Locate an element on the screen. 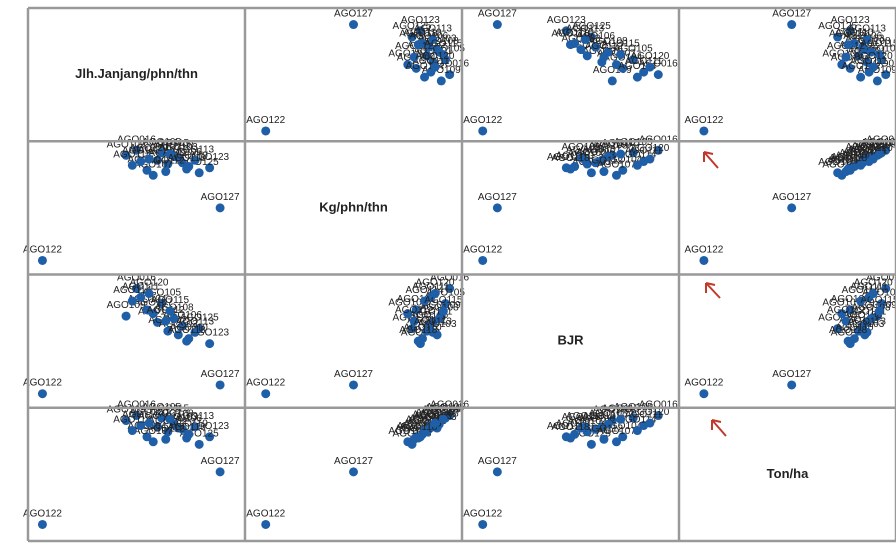  point-label: AGO122 is located at coordinates (482, 120).